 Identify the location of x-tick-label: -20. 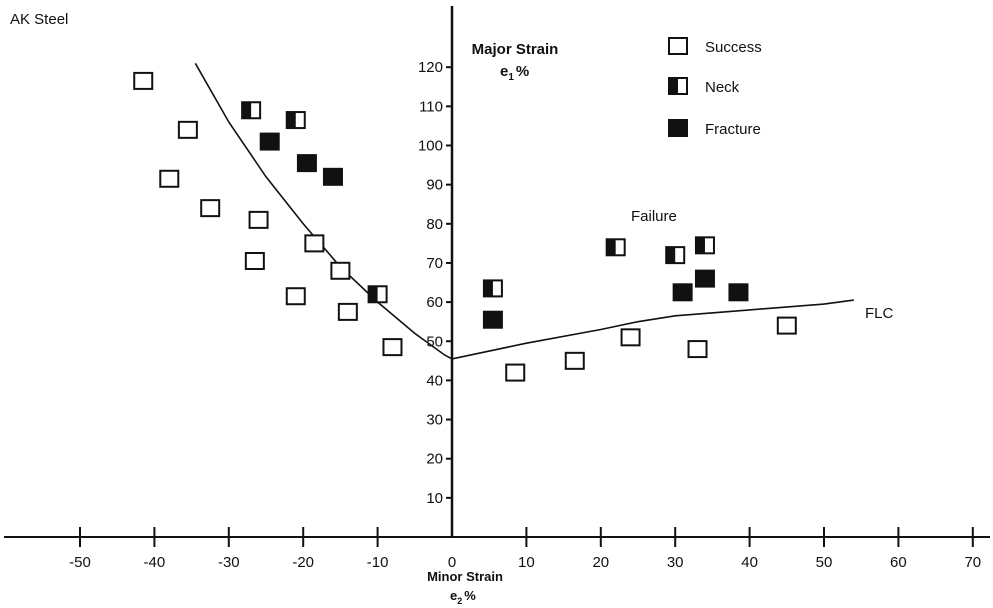
(303, 562).